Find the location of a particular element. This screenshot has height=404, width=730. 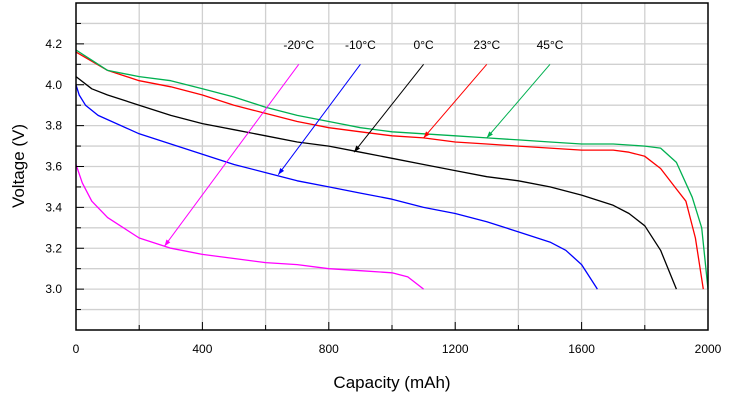

series-label: -10°C is located at coordinates (360, 45).